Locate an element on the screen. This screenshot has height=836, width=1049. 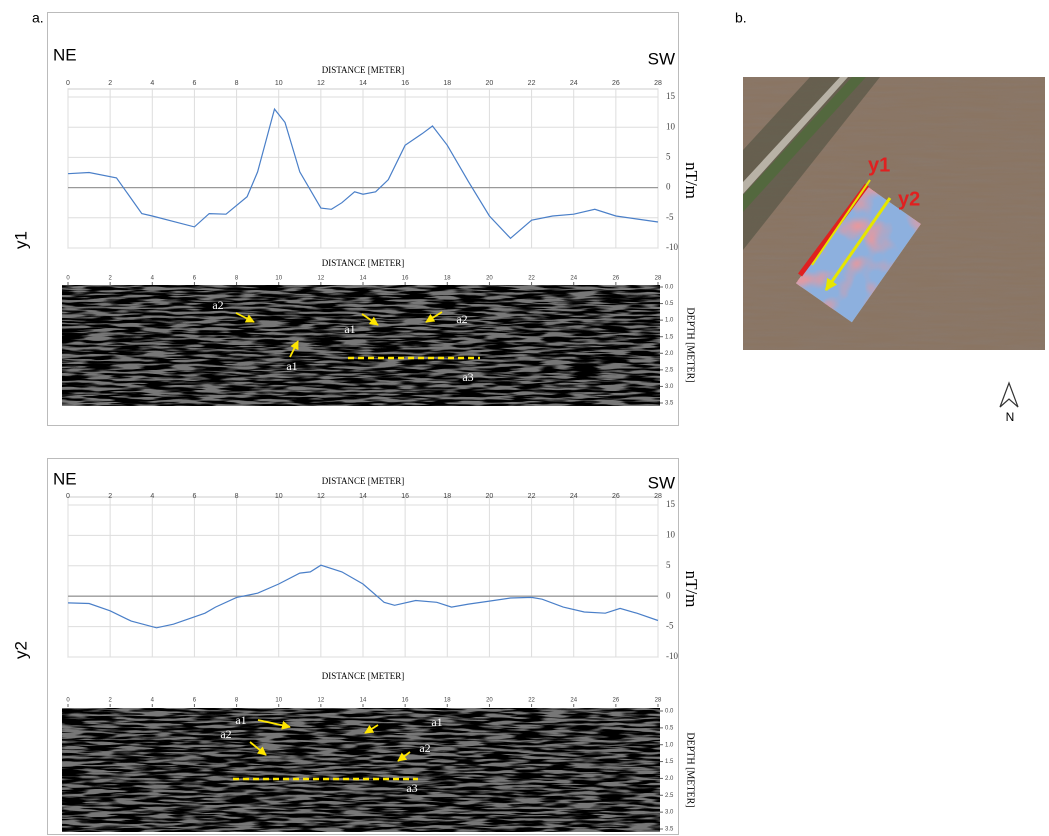
north-label: N is located at coordinates (1010, 417).